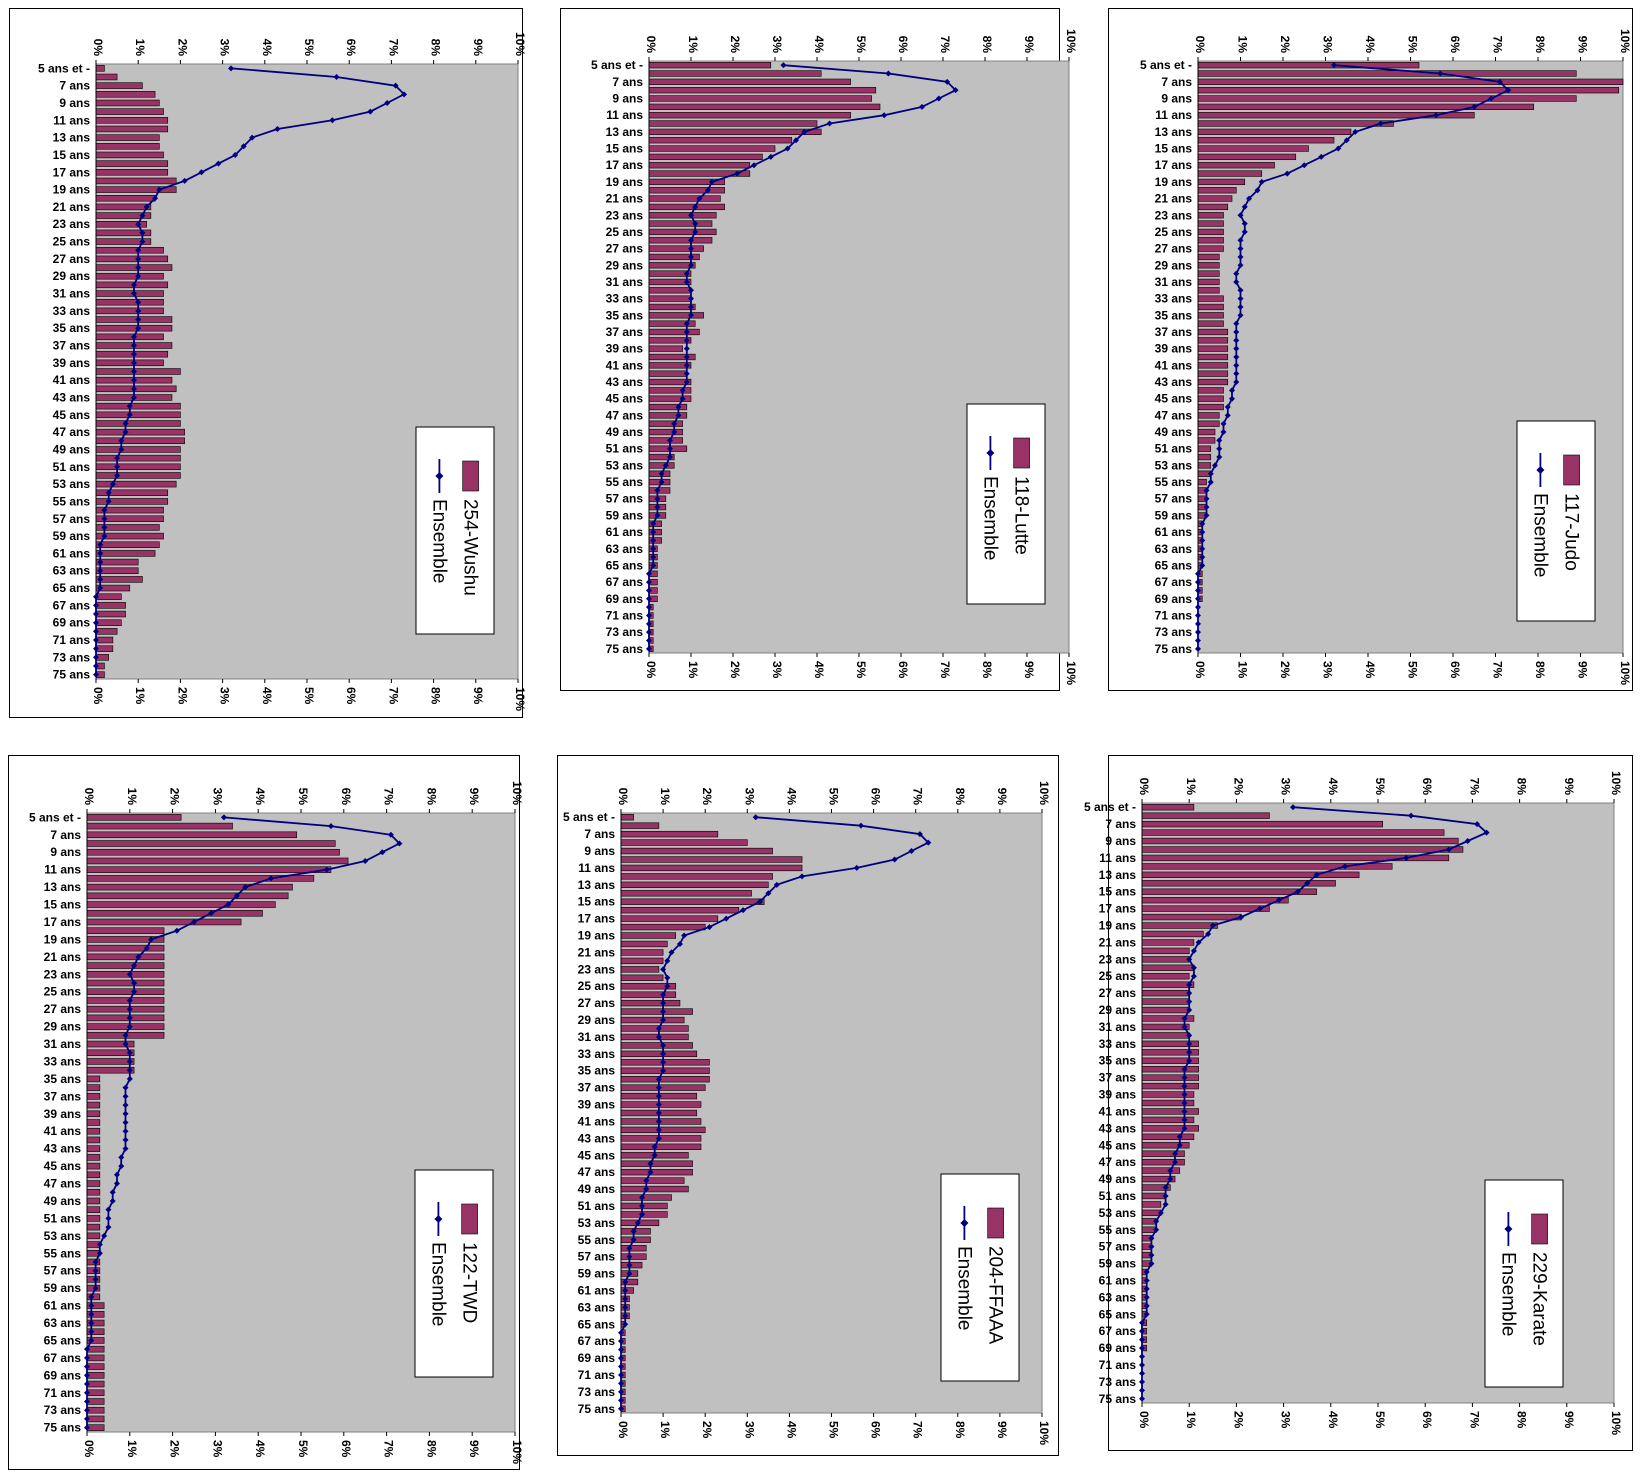 The image size is (1641, 1472). I want to click on category-label: 65 ans, so click(72, 588).